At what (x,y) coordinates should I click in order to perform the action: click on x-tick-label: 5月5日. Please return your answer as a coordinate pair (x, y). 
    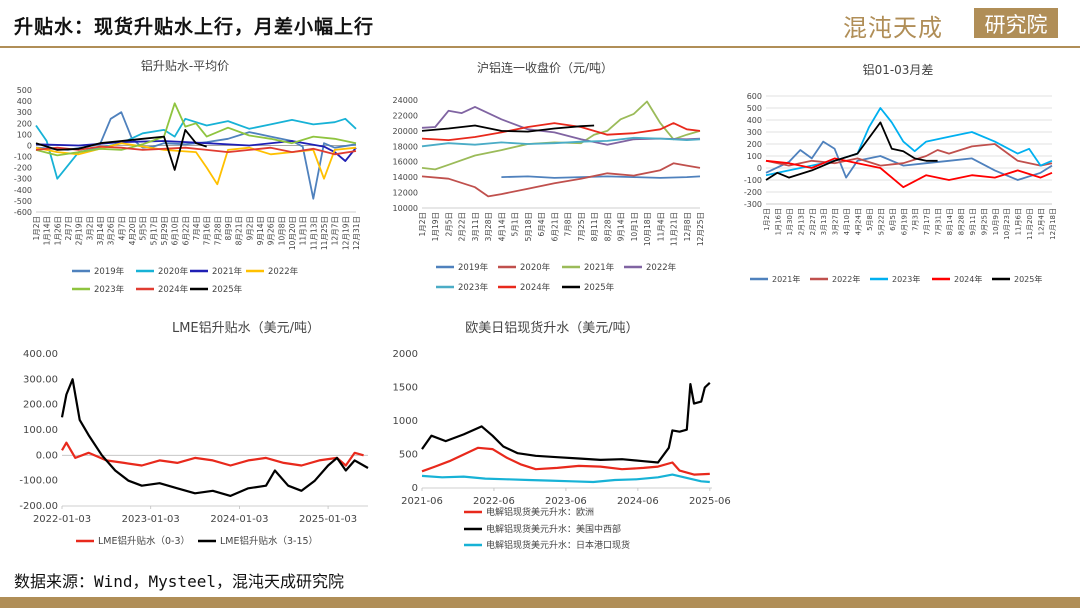
    Looking at the image, I should click on (143, 228).